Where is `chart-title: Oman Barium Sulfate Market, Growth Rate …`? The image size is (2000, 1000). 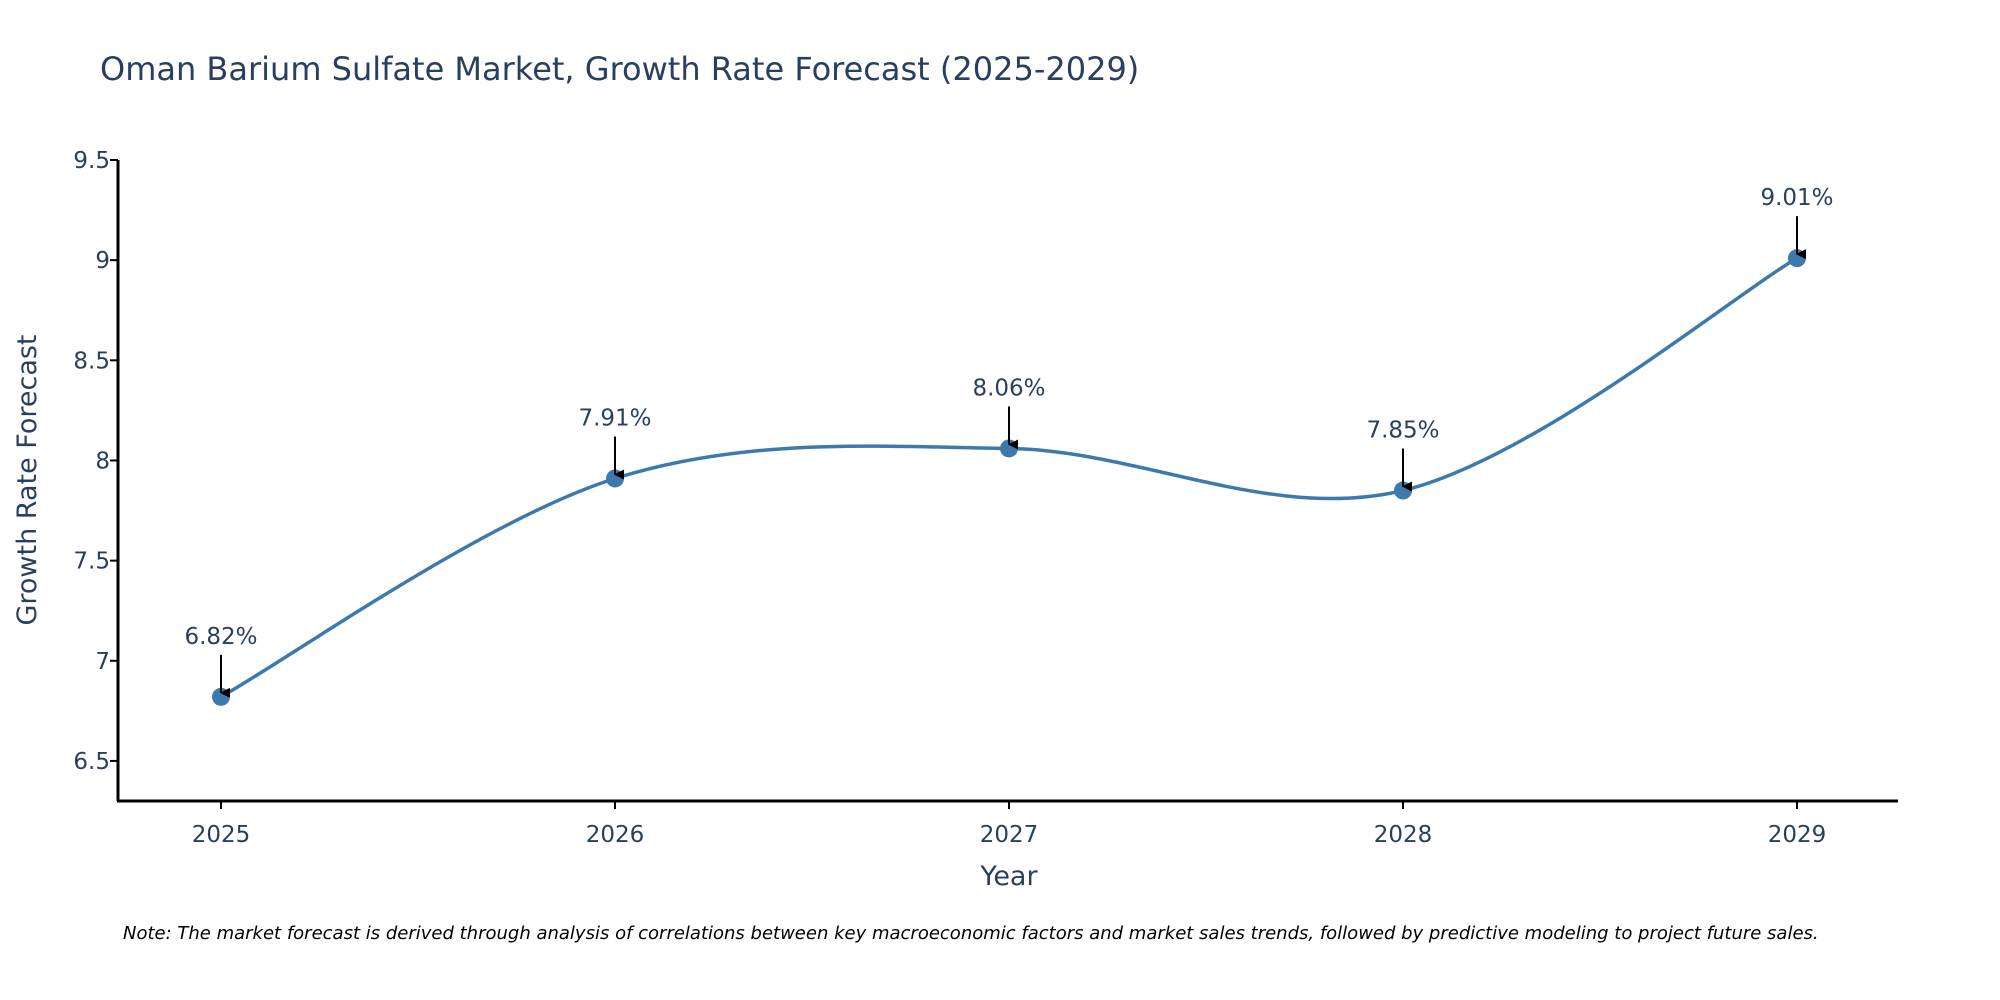 chart-title: Oman Barium Sulfate Market, Growth Rate … is located at coordinates (619, 69).